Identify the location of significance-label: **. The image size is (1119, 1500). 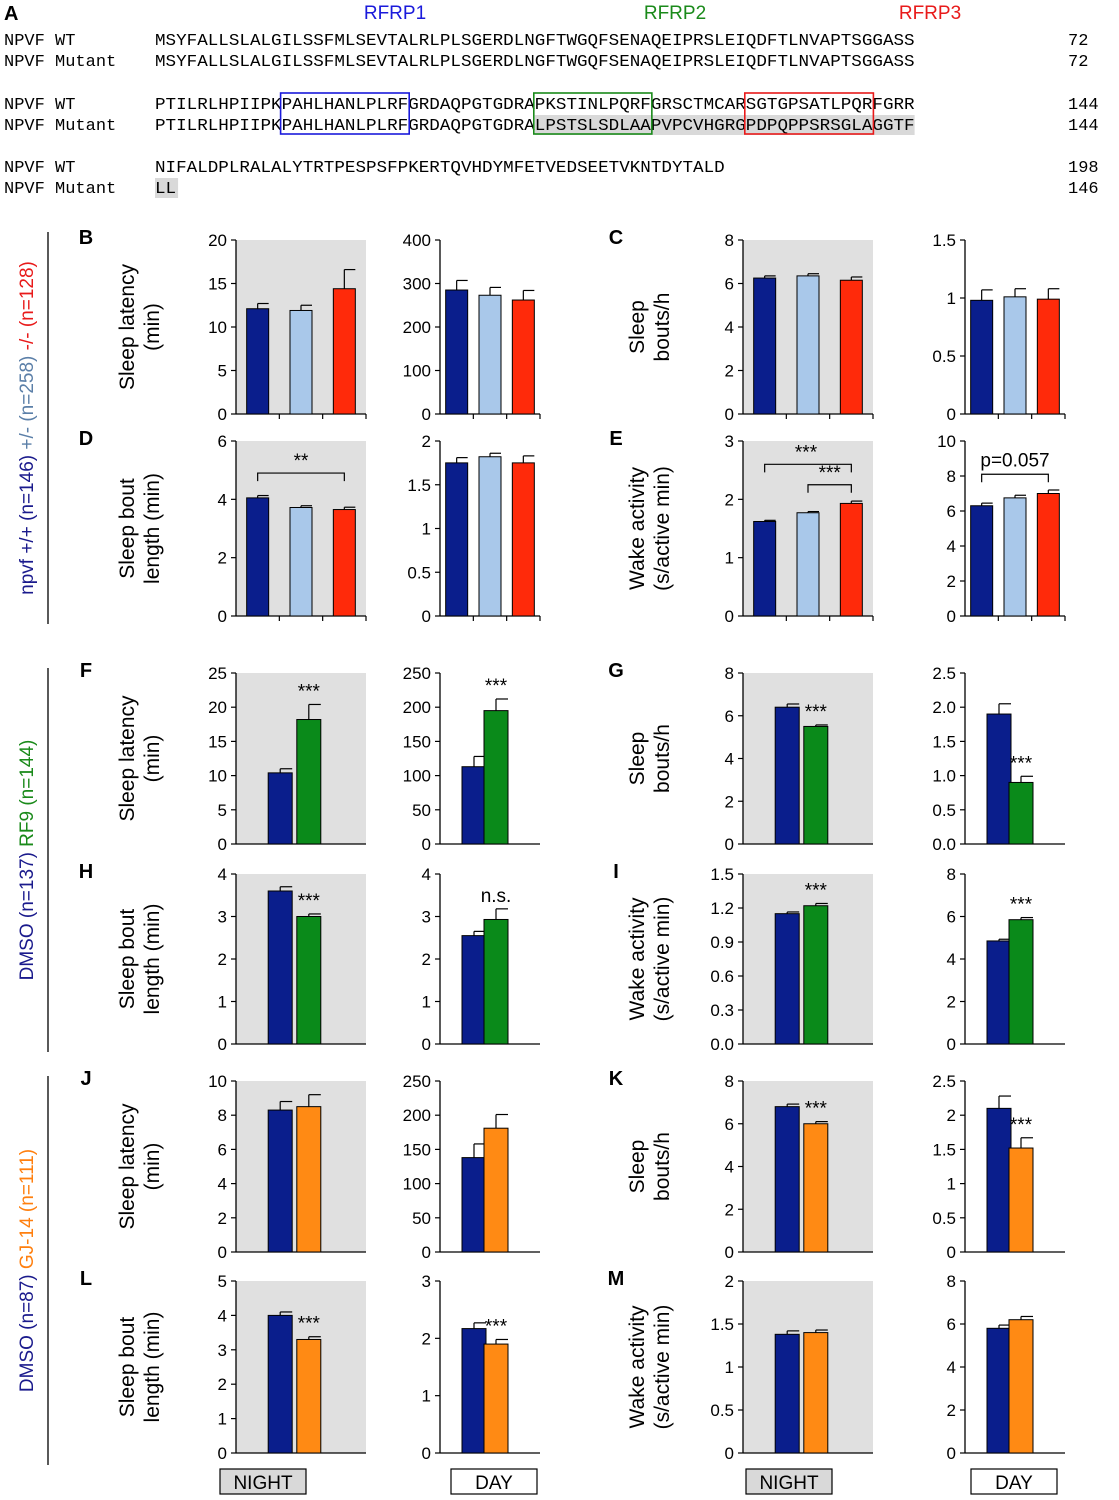
(301, 461).